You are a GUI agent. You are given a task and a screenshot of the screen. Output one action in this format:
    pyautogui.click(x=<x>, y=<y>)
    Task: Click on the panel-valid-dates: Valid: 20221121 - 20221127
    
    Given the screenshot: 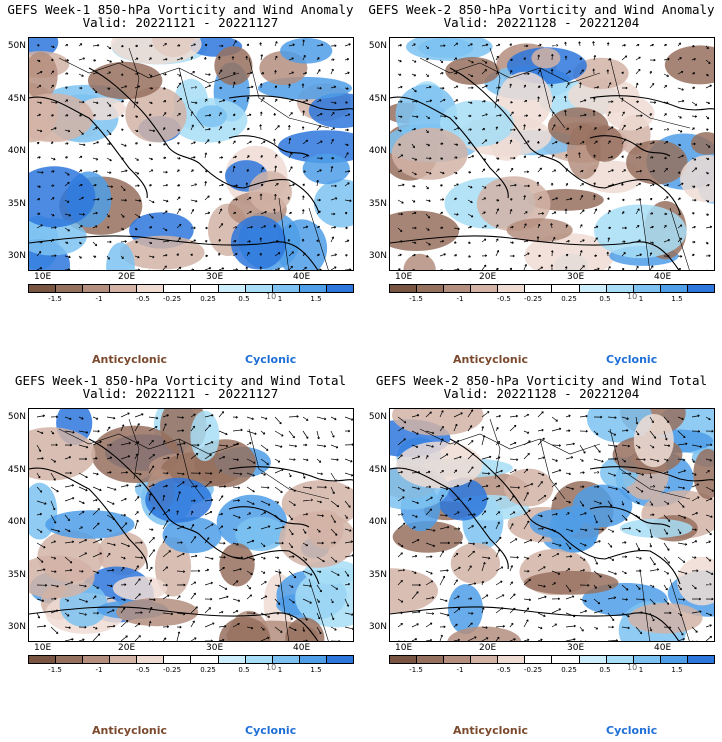 What is the action you would take?
    pyautogui.click(x=180, y=22)
    